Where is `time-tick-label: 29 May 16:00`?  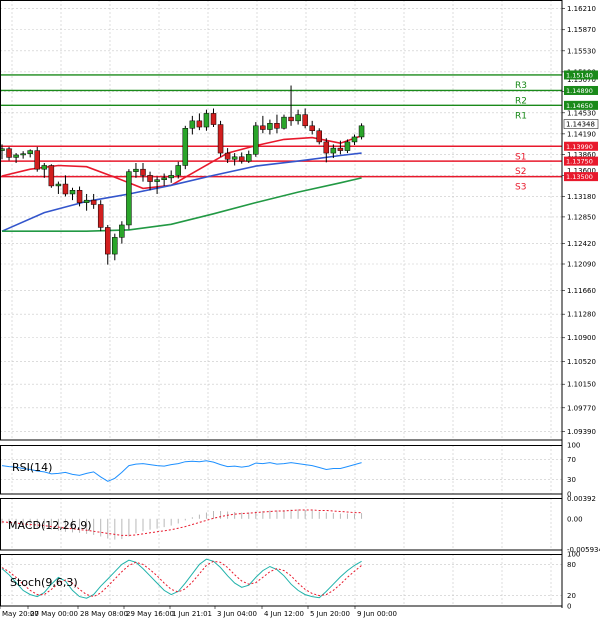
time-tick-label: 29 May 16:00 is located at coordinates (150, 614).